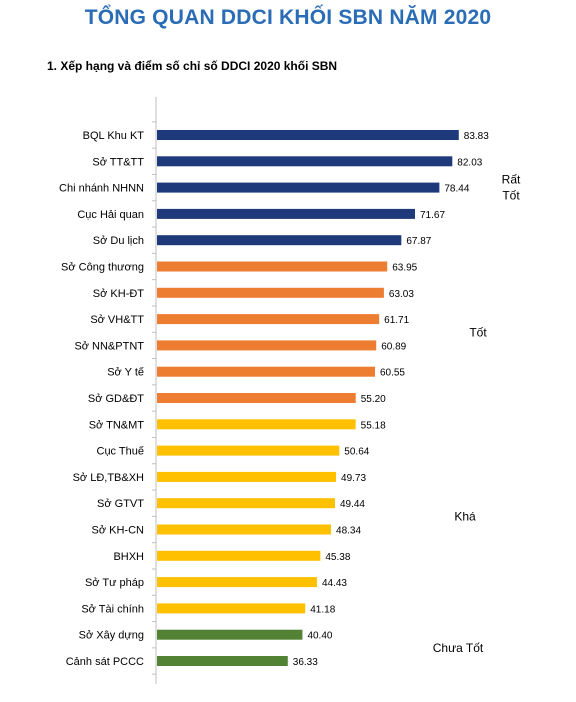 The image size is (576, 702). I want to click on category-label: Sở KH-ĐT, so click(118, 294).